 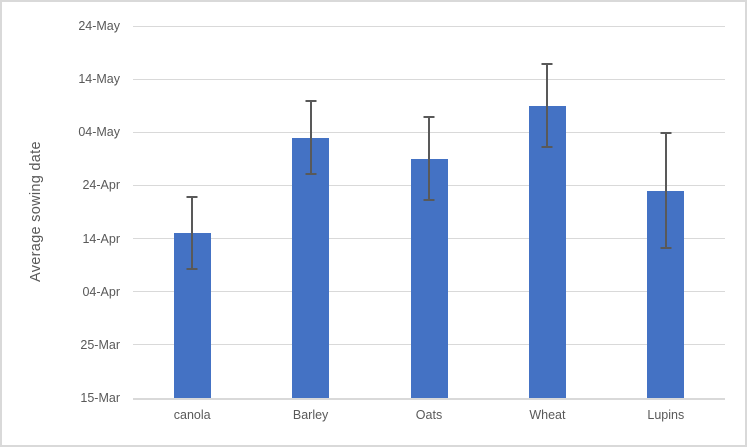 What do you see at coordinates (310, 415) in the screenshot?
I see `x-category-label: Barley` at bounding box center [310, 415].